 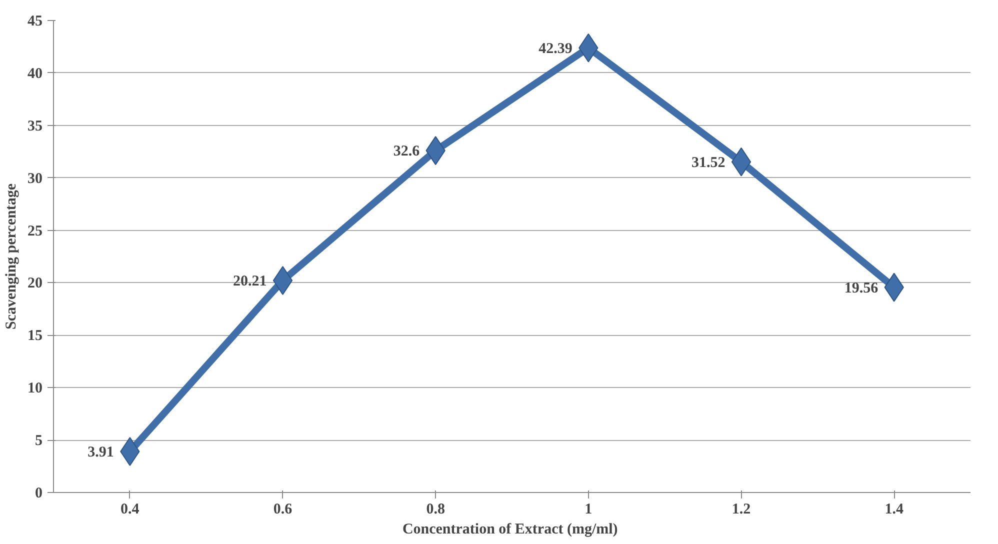 What do you see at coordinates (555, 48) in the screenshot?
I see `data-label: 42.39` at bounding box center [555, 48].